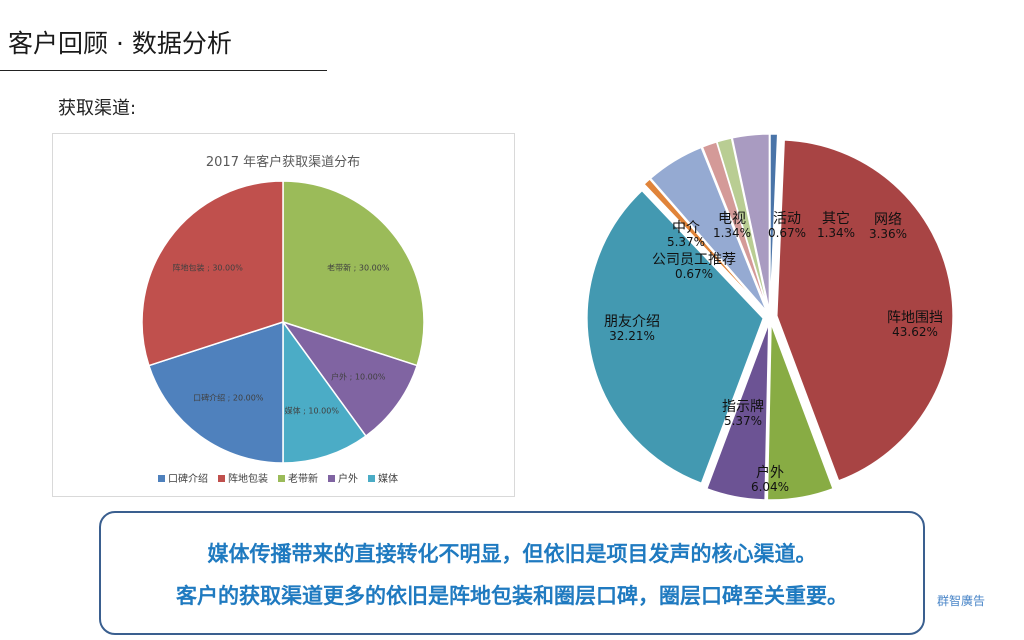  I want to click on pie-slice-label-4: 阵地包装 ; 30.00%, so click(208, 267).